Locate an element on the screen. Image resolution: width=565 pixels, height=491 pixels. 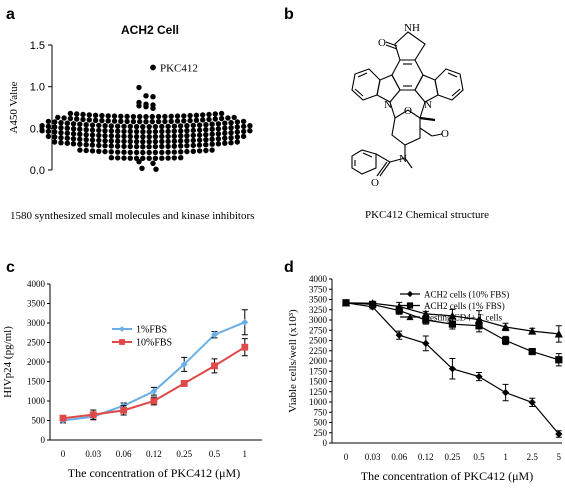
y-tick-label-d-6: 1500 is located at coordinates (318, 382).